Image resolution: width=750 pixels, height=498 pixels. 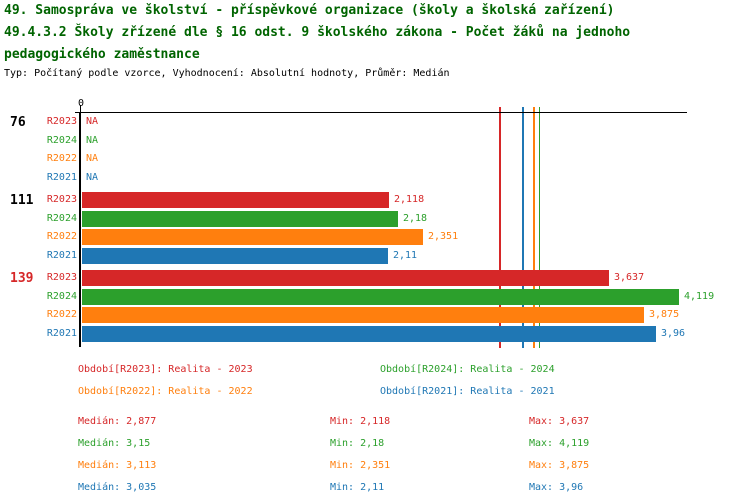 What do you see at coordinates (117, 487) in the screenshot?
I see `stat-median-R2021: Medián: 3,035` at bounding box center [117, 487].